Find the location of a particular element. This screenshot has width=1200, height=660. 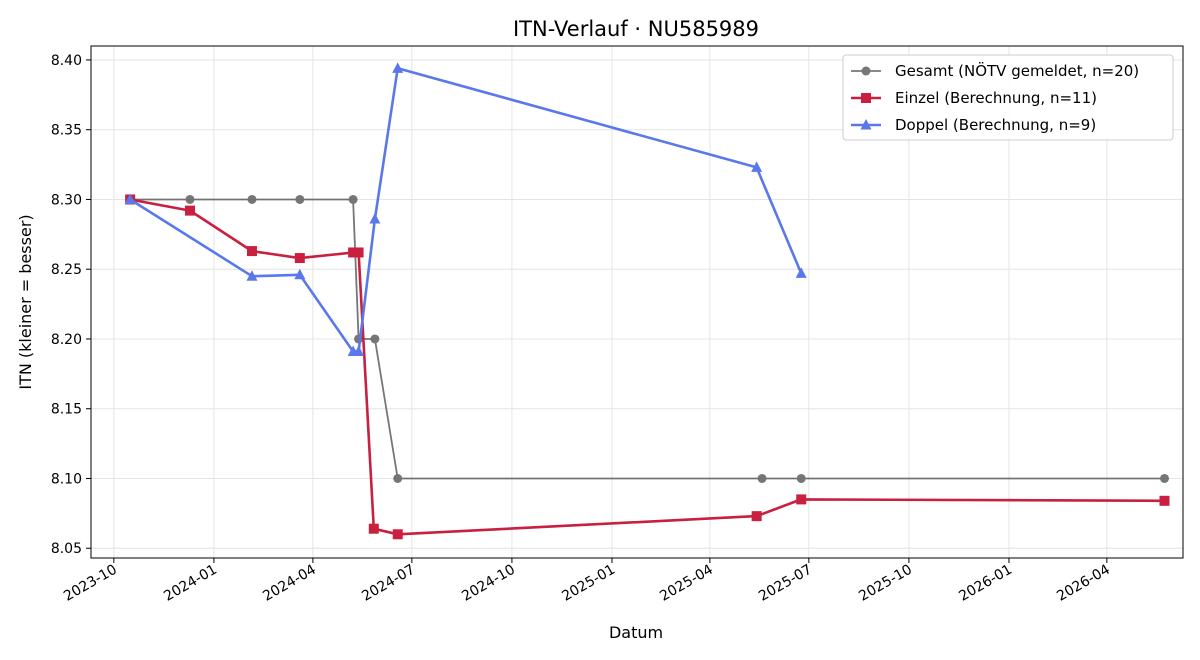

legend-box is located at coordinates (1008, 97).